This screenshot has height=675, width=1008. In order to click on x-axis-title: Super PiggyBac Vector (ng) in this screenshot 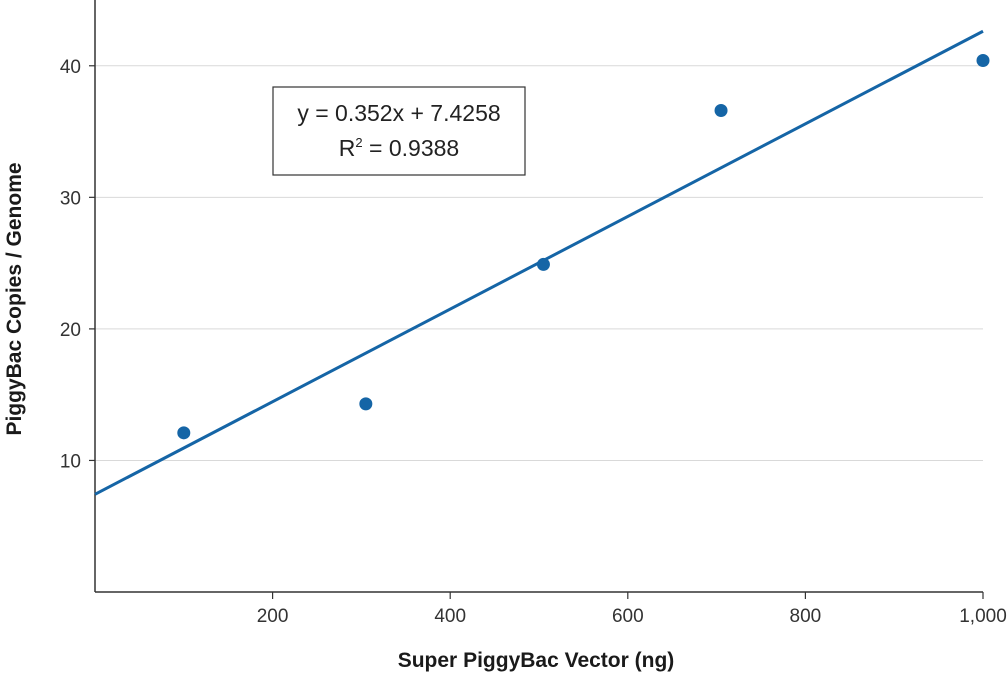, I will do `click(536, 660)`.